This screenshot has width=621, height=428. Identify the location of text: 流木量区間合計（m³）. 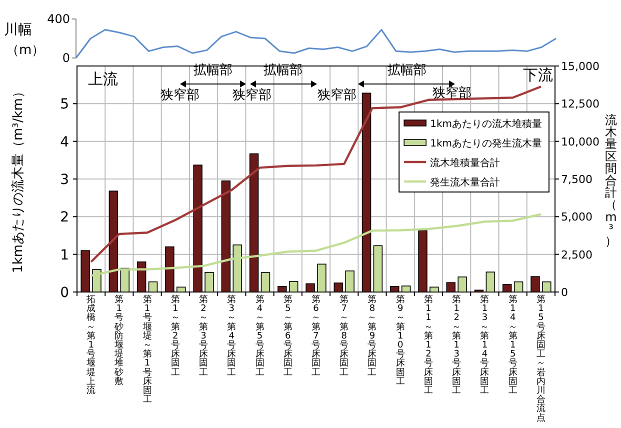
(611, 180).